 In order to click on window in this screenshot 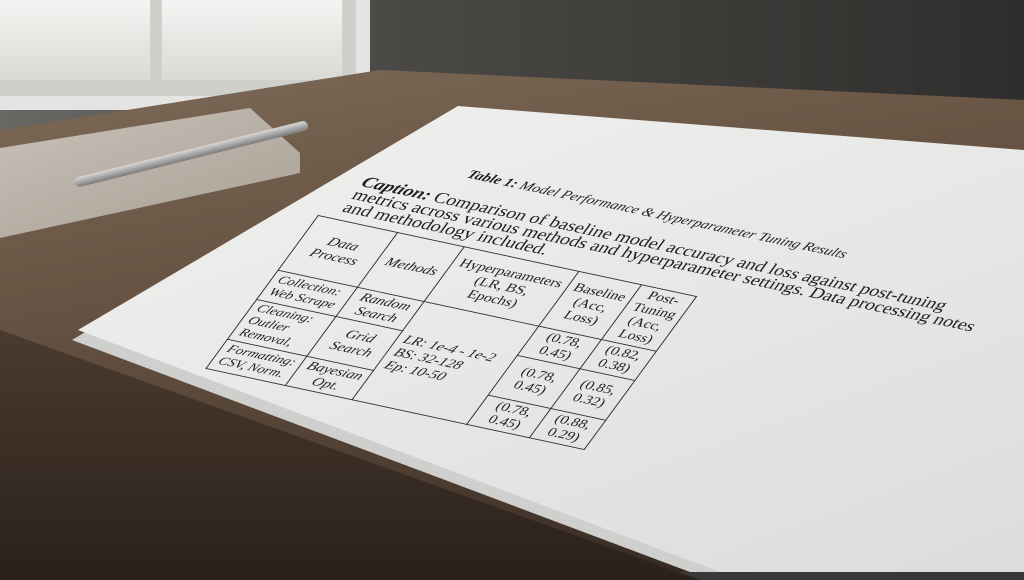, I will do `click(185, 55)`.